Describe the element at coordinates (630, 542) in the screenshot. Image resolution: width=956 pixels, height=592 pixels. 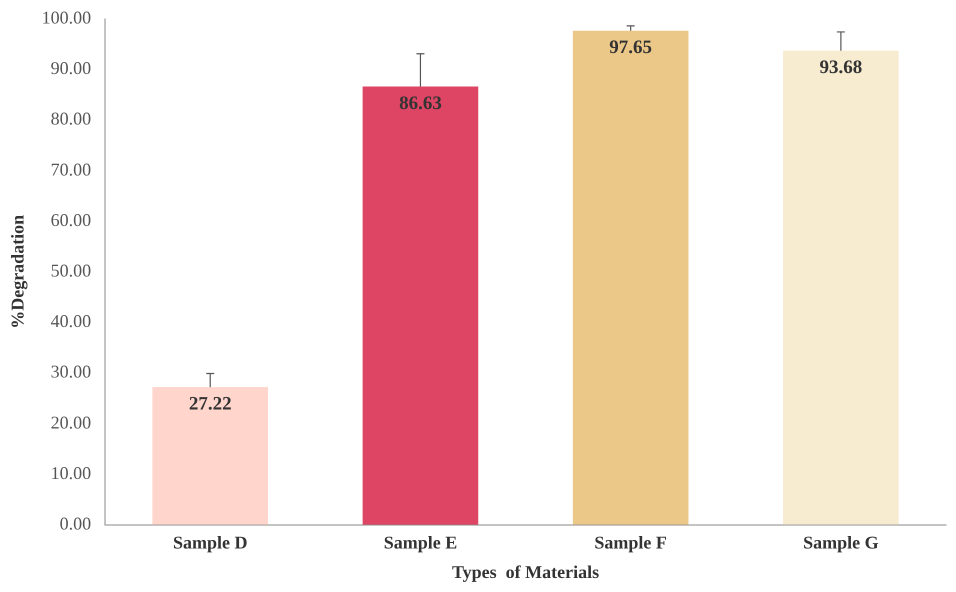
I see `x-tick-label: Sample F` at that location.